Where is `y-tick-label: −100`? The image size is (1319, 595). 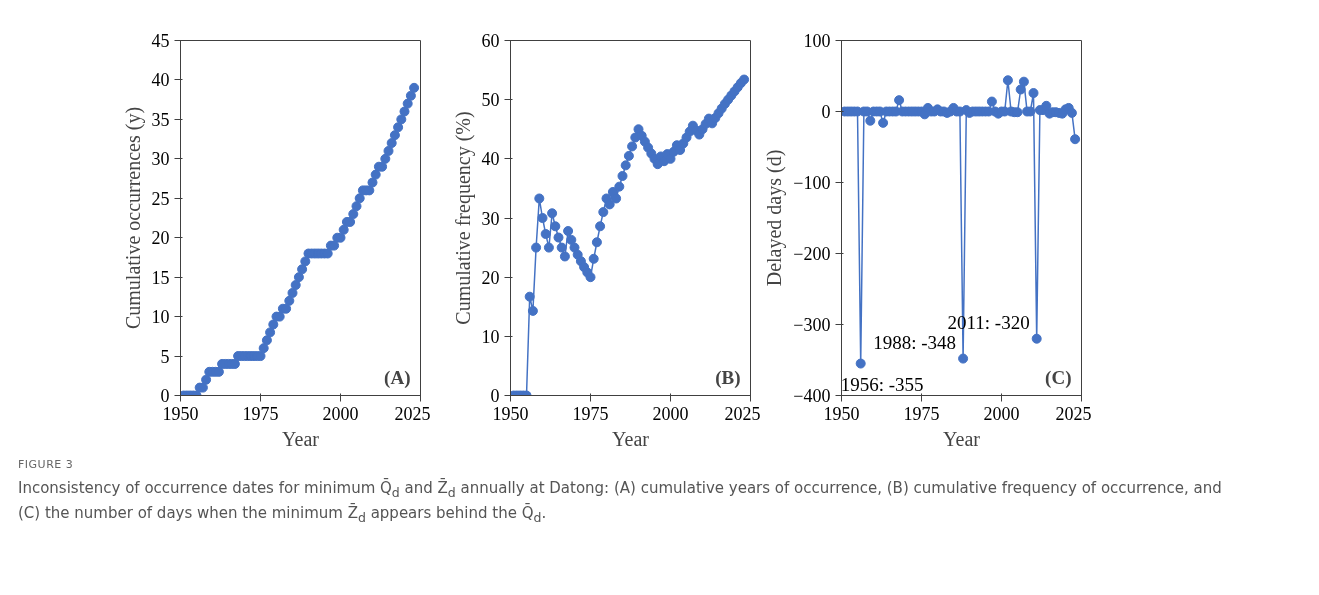 y-tick-label: −100 is located at coordinates (812, 183).